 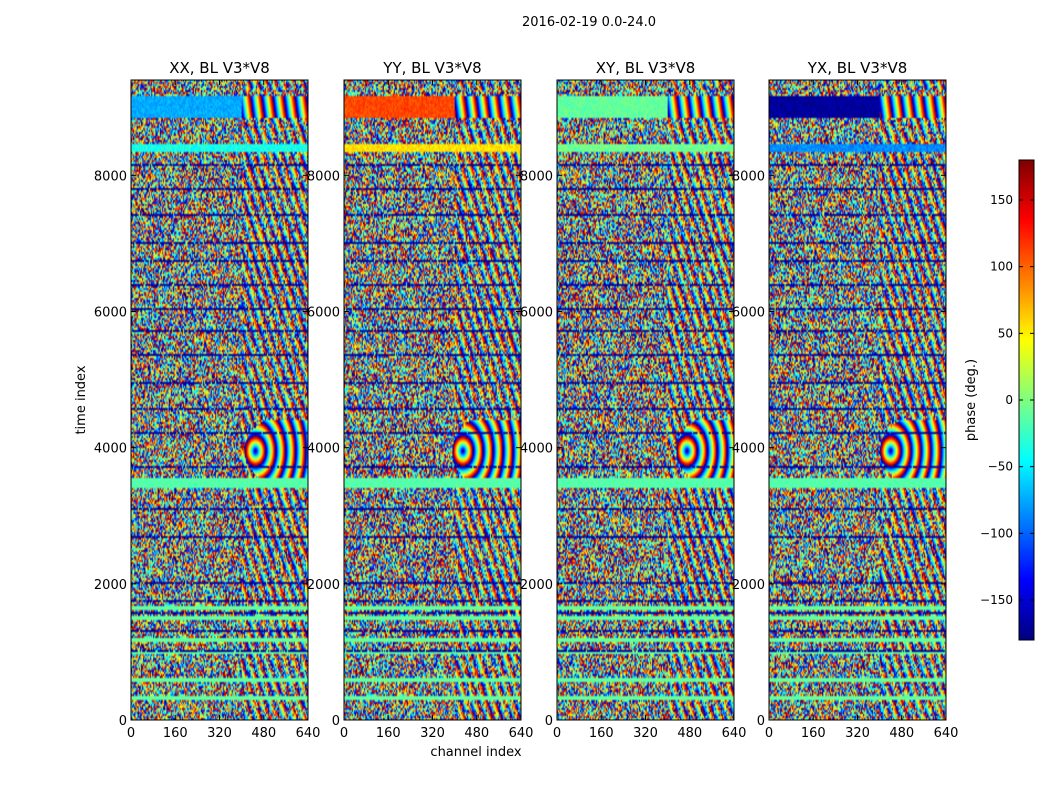 What do you see at coordinates (589, 22) in the screenshot?
I see `figure-title: 2016-02-19 0.0-24.0` at bounding box center [589, 22].